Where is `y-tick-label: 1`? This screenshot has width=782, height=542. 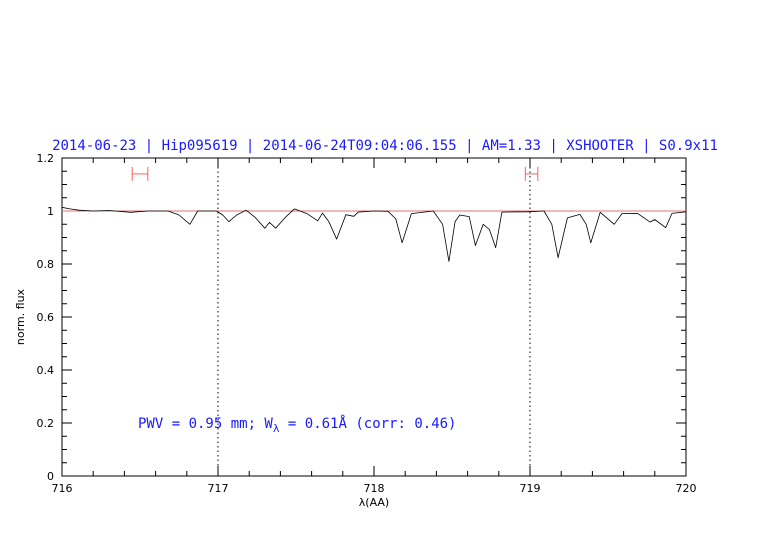 y-tick-label: 1 is located at coordinates (50, 211).